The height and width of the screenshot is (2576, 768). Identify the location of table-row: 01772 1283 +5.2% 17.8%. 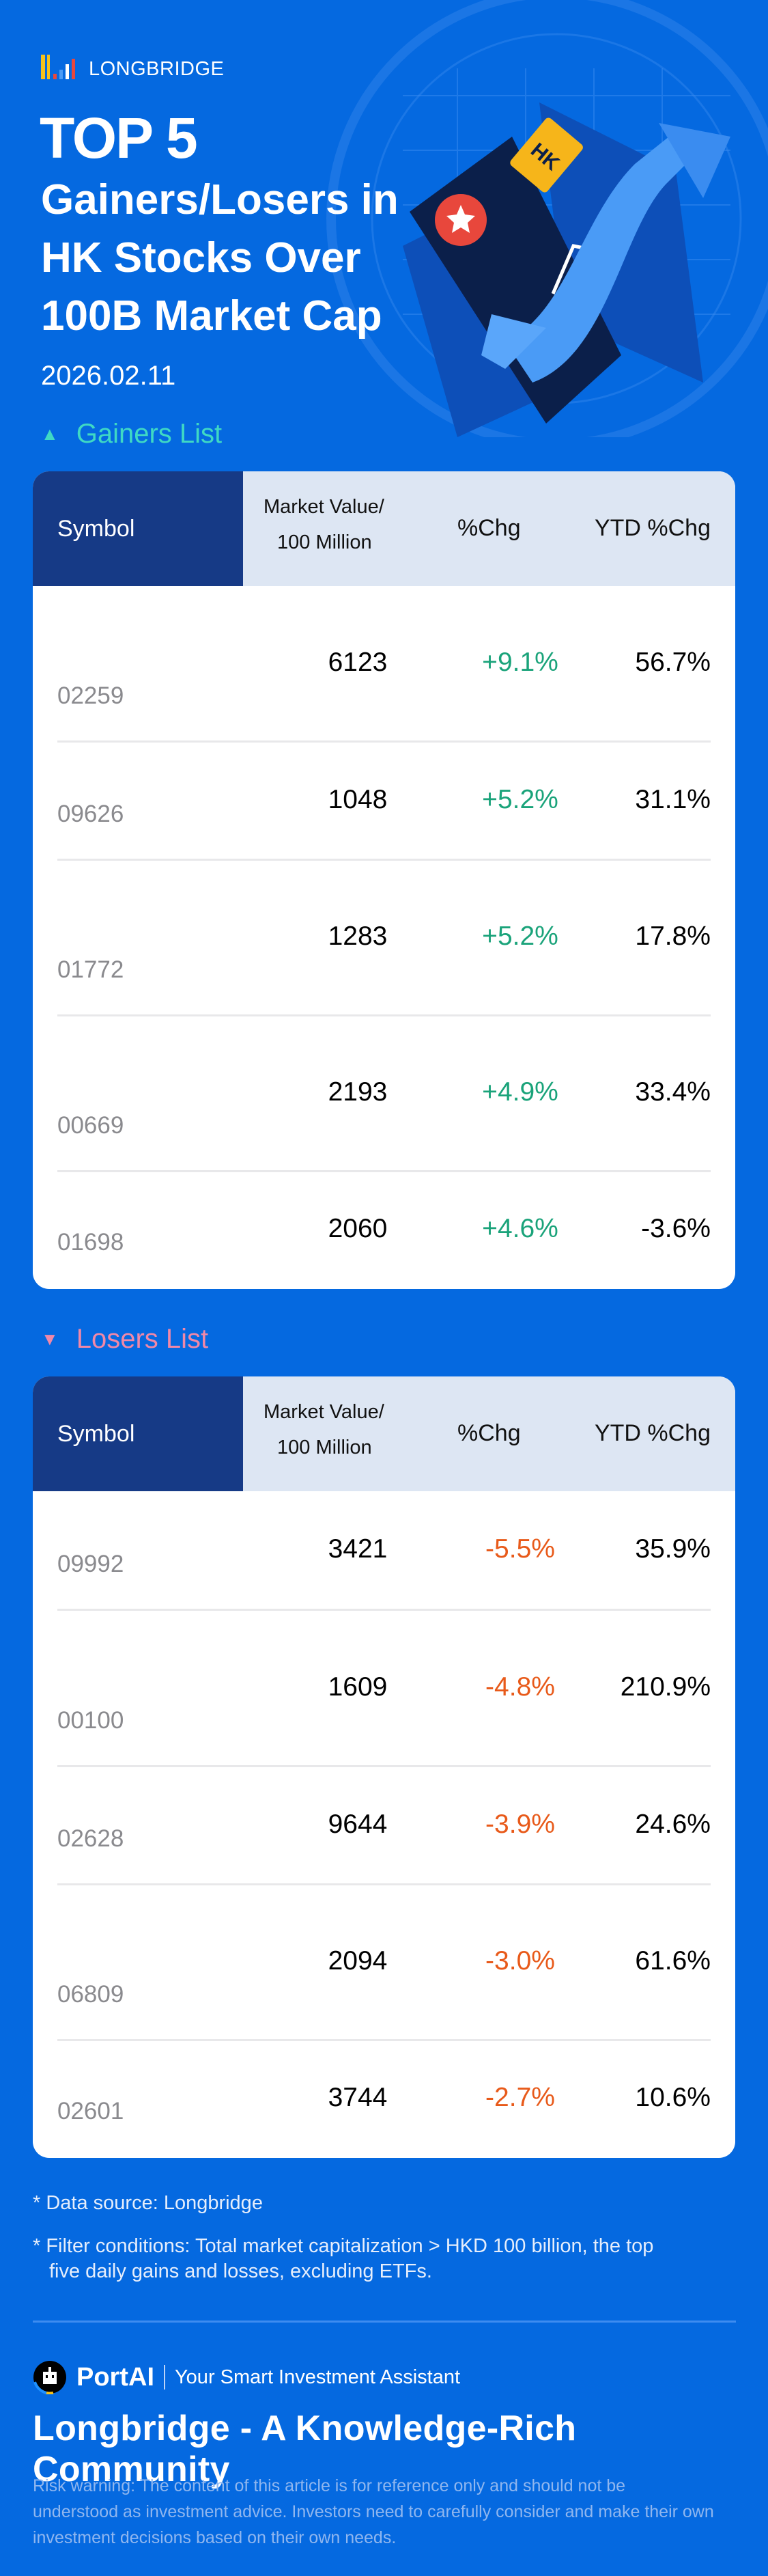
(384, 938).